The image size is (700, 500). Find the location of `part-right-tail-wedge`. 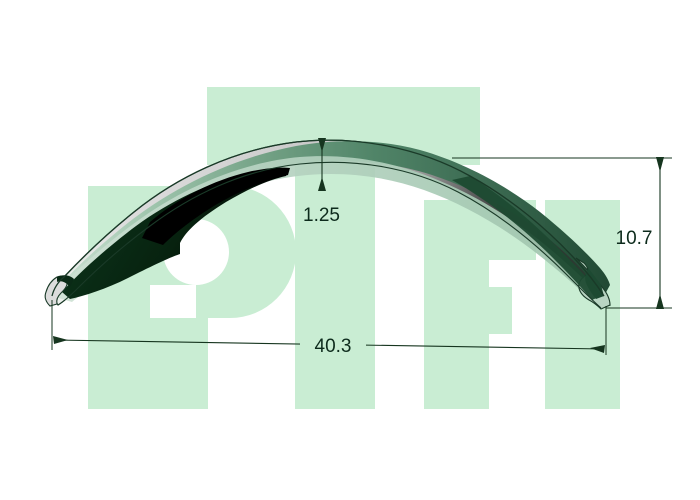

part-right-tail-wedge is located at coordinates (526, 238).